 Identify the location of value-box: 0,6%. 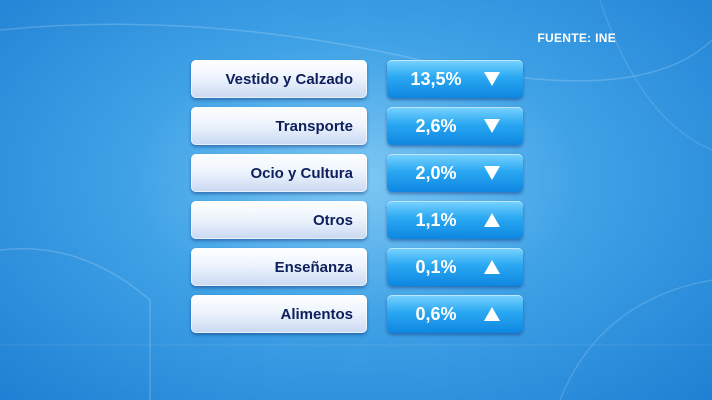
(455, 314).